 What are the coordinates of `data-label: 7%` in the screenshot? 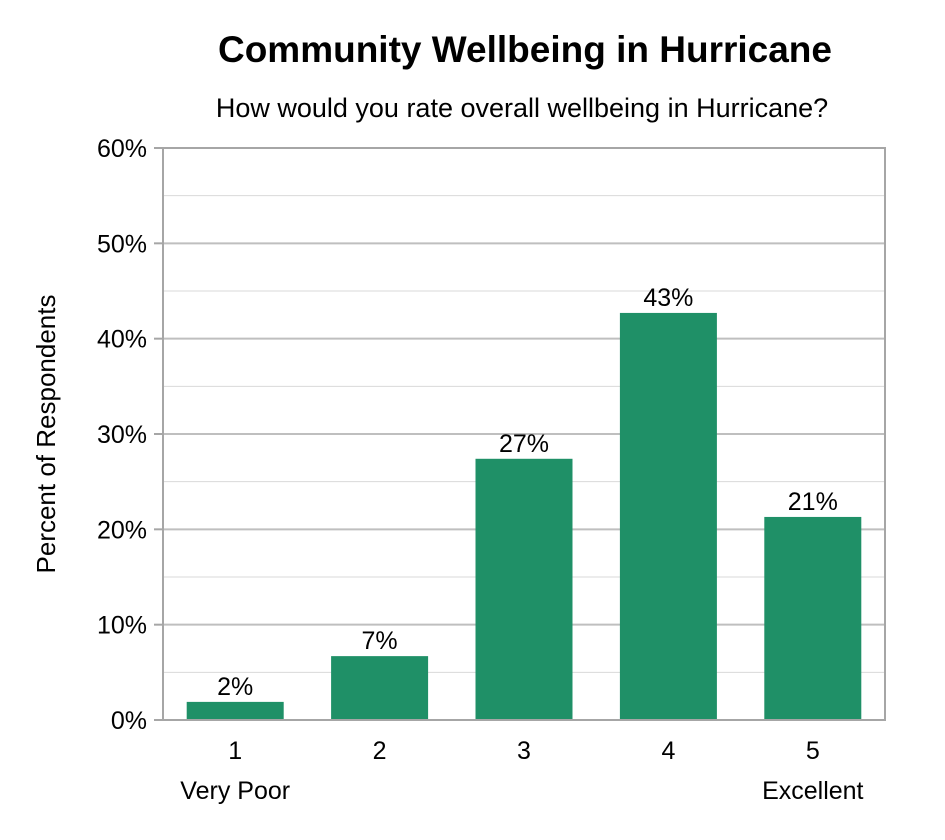 It's located at (380, 641).